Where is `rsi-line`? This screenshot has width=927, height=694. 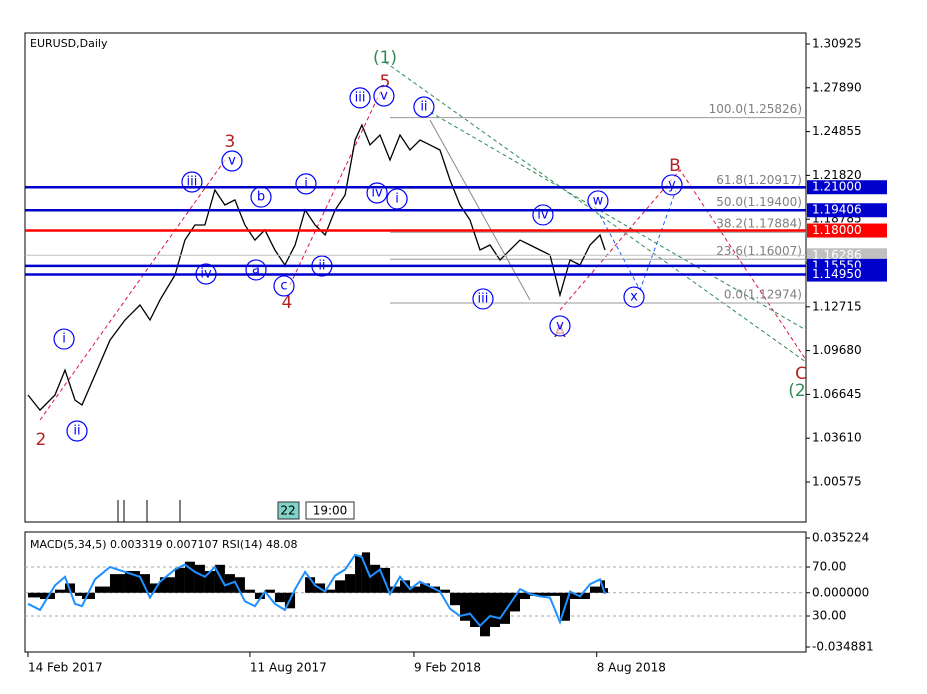 rsi-line is located at coordinates (316, 590).